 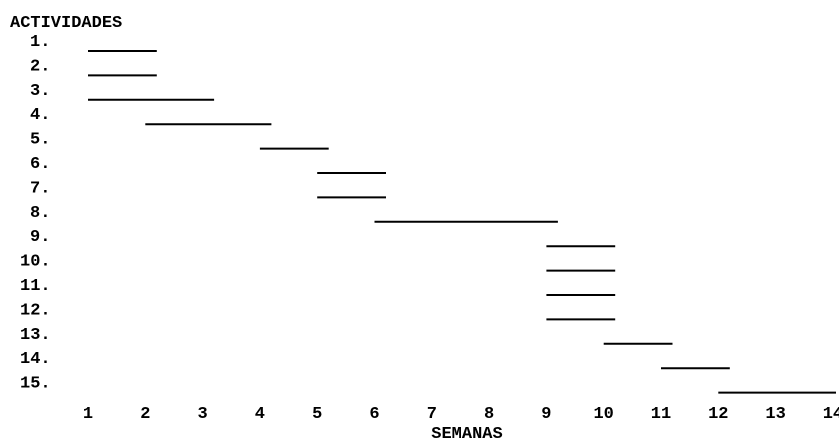 I want to click on activity-label: 5., so click(x=40, y=140).